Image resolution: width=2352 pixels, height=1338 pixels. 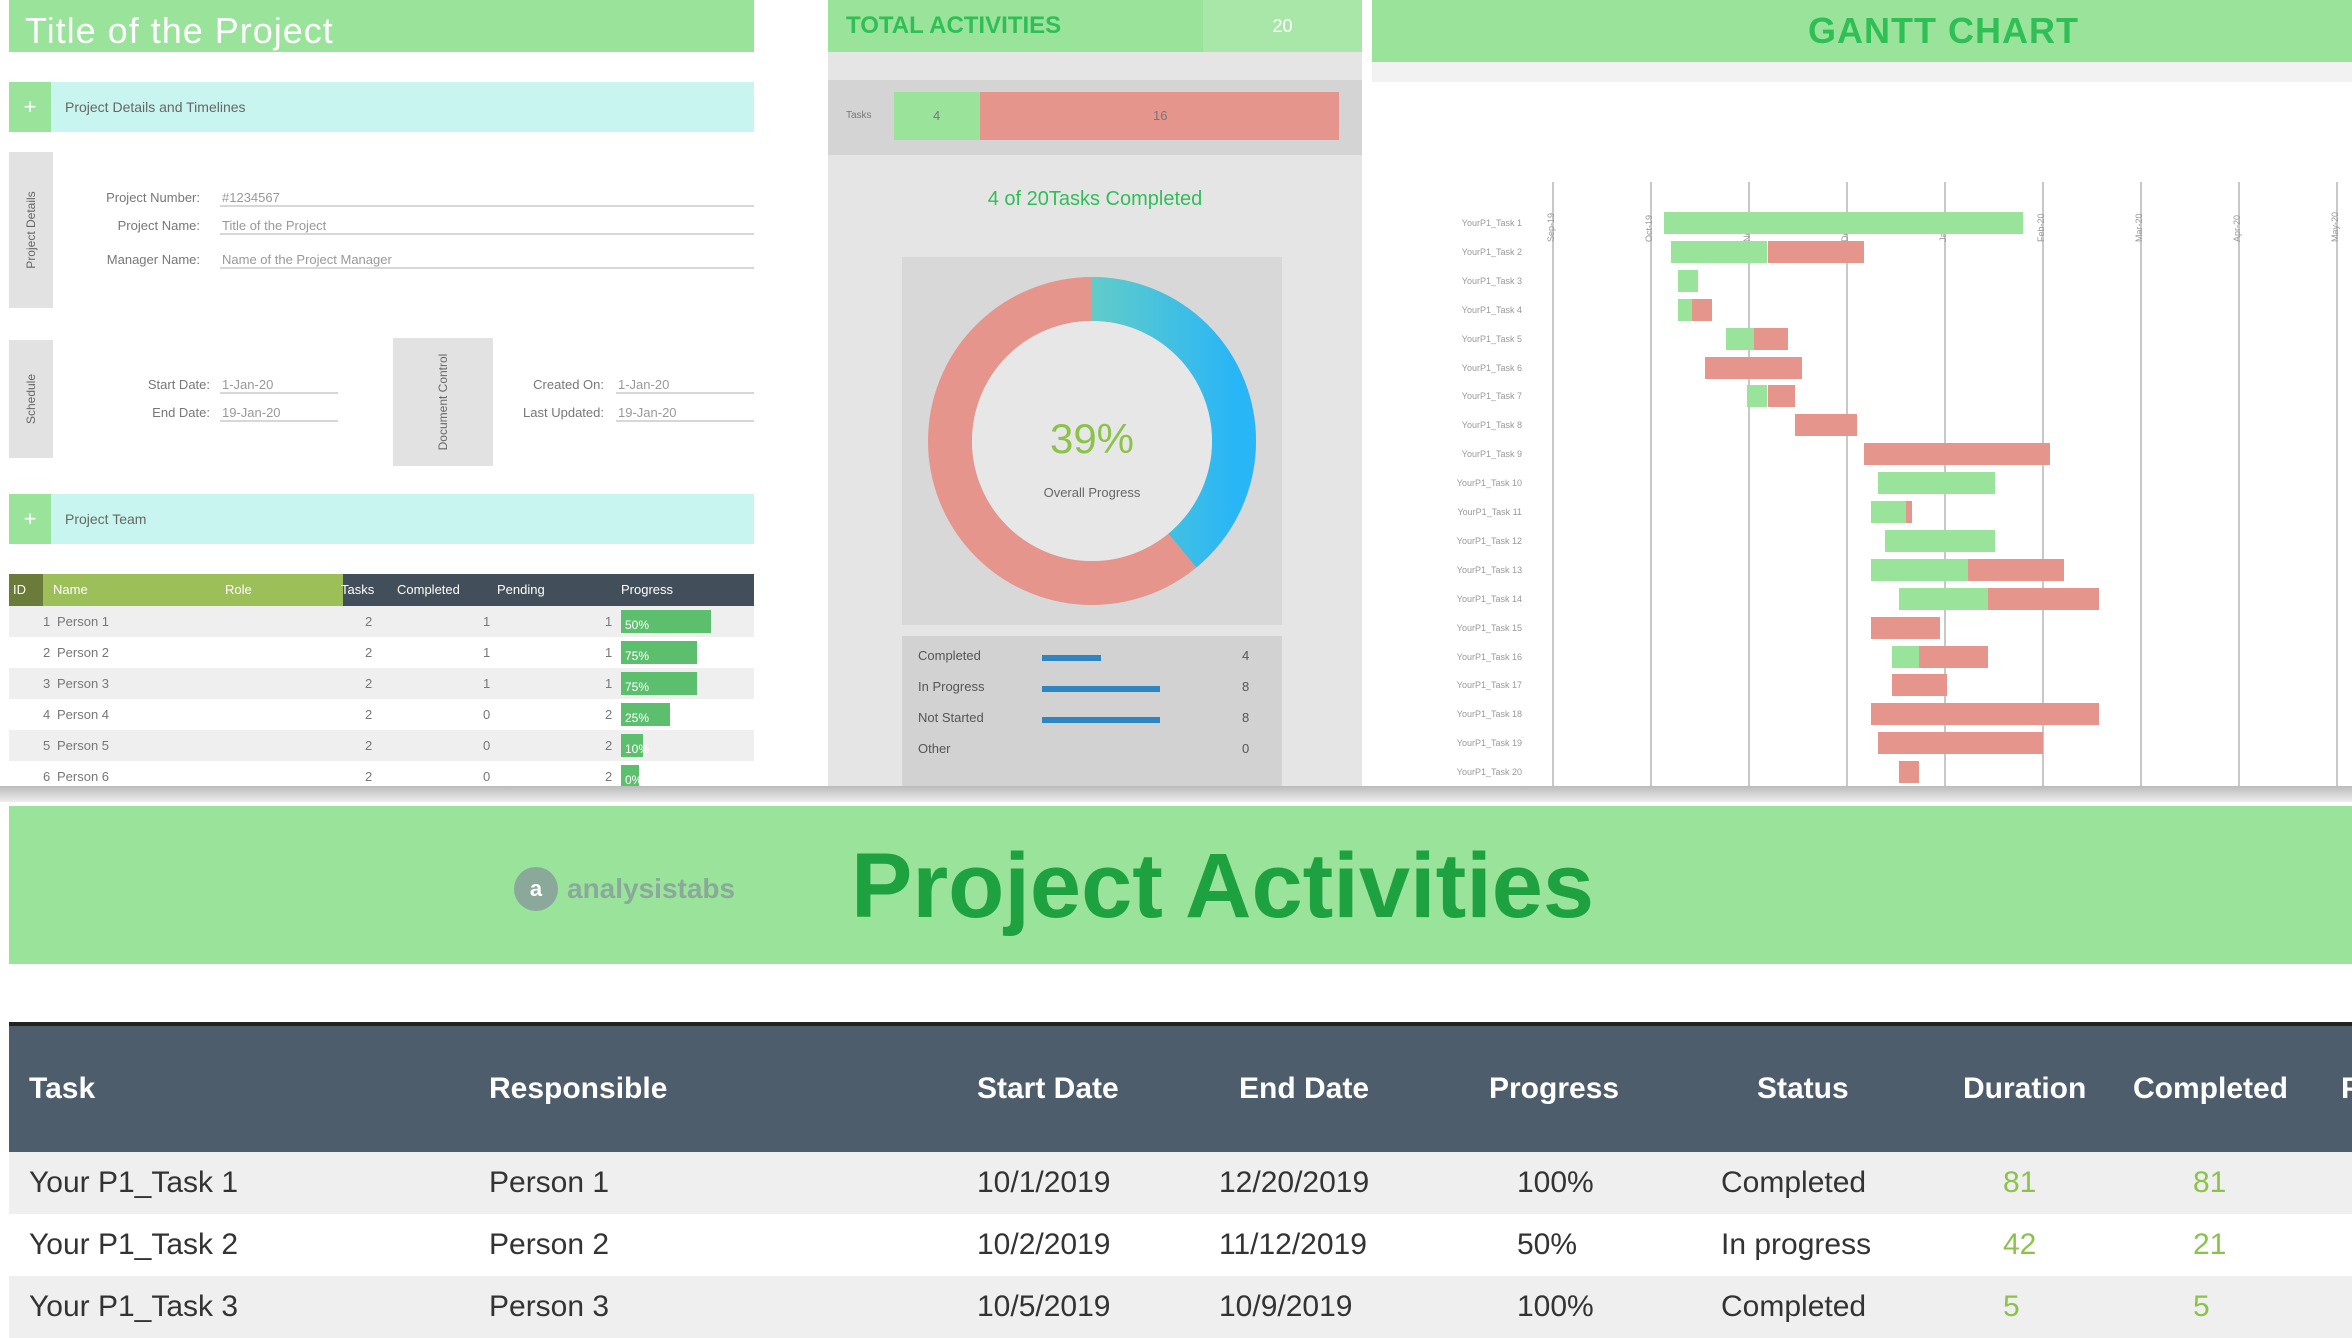 What do you see at coordinates (153, 197) in the screenshot?
I see `project-number-label: Project Number:` at bounding box center [153, 197].